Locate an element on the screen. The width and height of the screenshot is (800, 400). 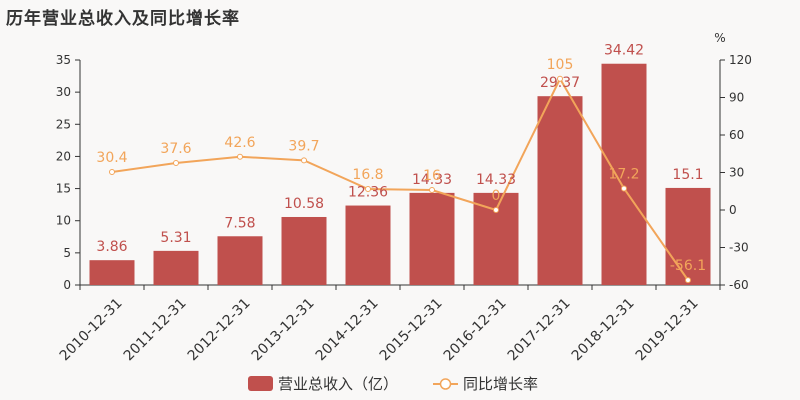
line-data-label: 39.7 is located at coordinates (303, 146).